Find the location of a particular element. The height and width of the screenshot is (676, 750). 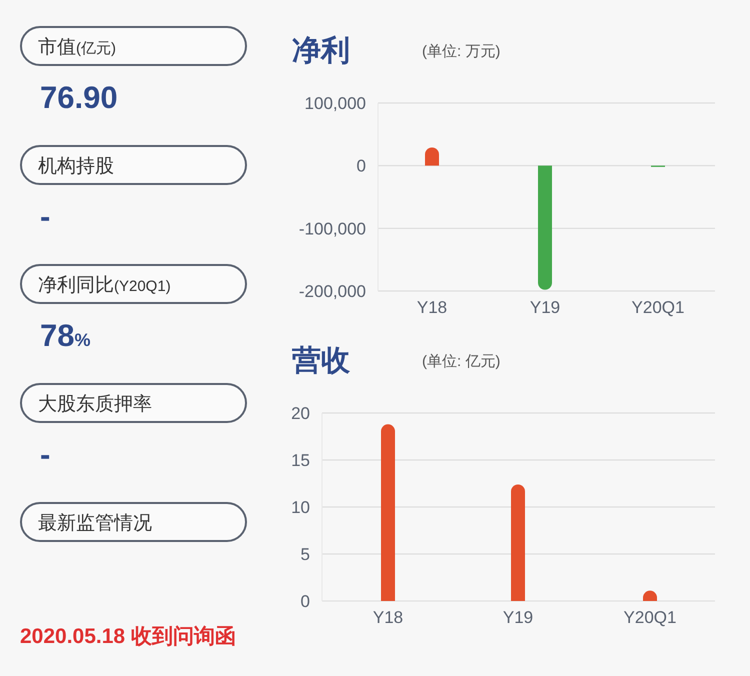

chart-subtitle: (单位: 万元) is located at coordinates (461, 51).